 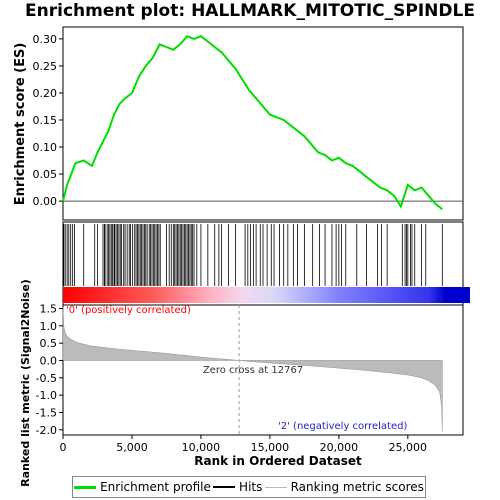 What do you see at coordinates (278, 461) in the screenshot?
I see `x-axis-label: Rank in Ordered Dataset` at bounding box center [278, 461].